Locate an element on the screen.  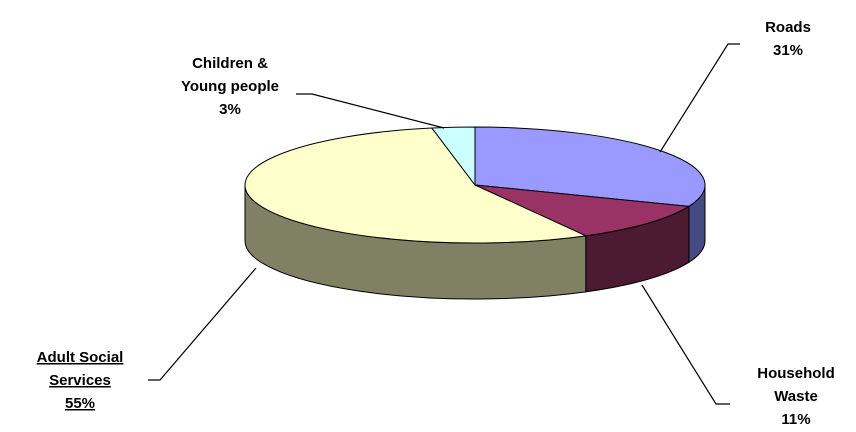
data-label-line: Children & is located at coordinates (230, 63).